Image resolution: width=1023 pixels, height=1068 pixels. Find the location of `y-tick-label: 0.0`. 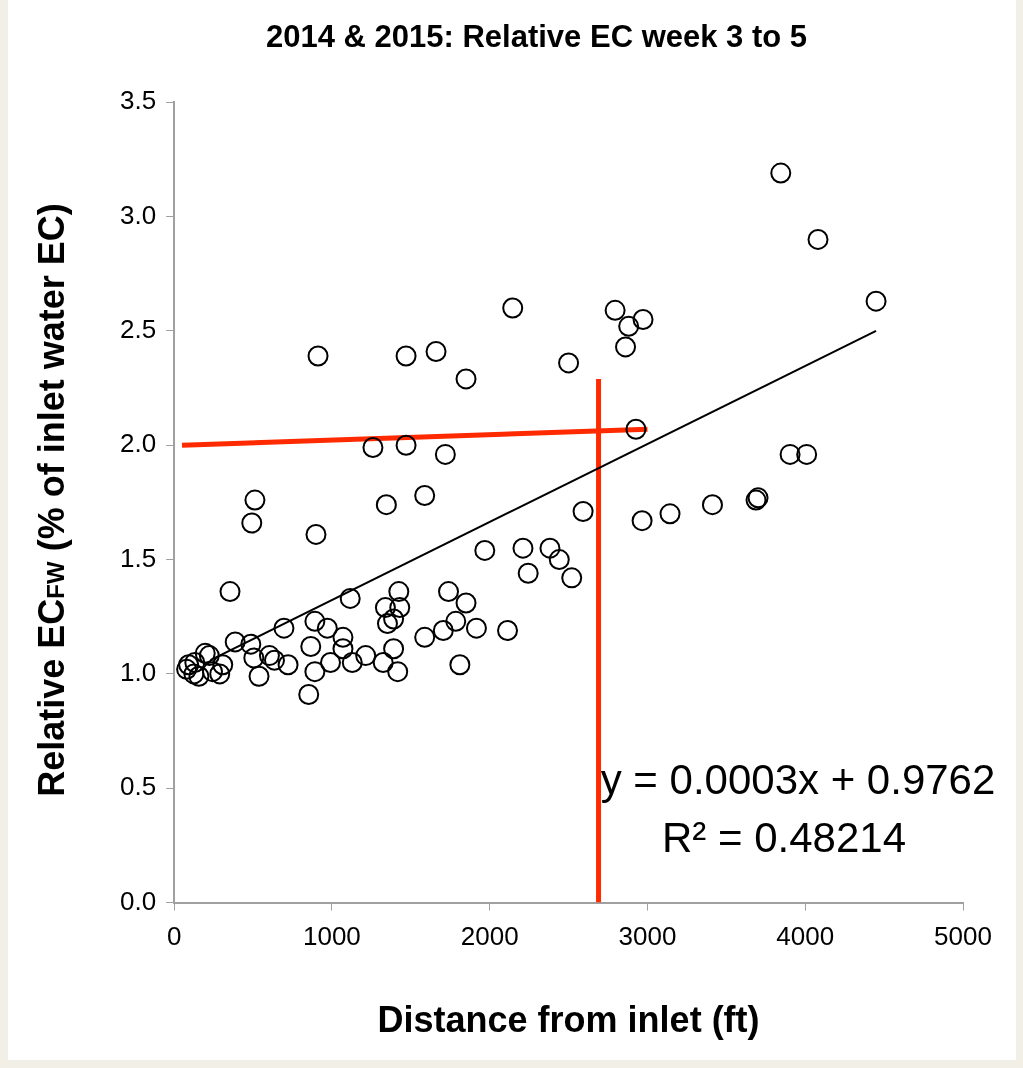

y-tick-label: 0.0 is located at coordinates (138, 900).